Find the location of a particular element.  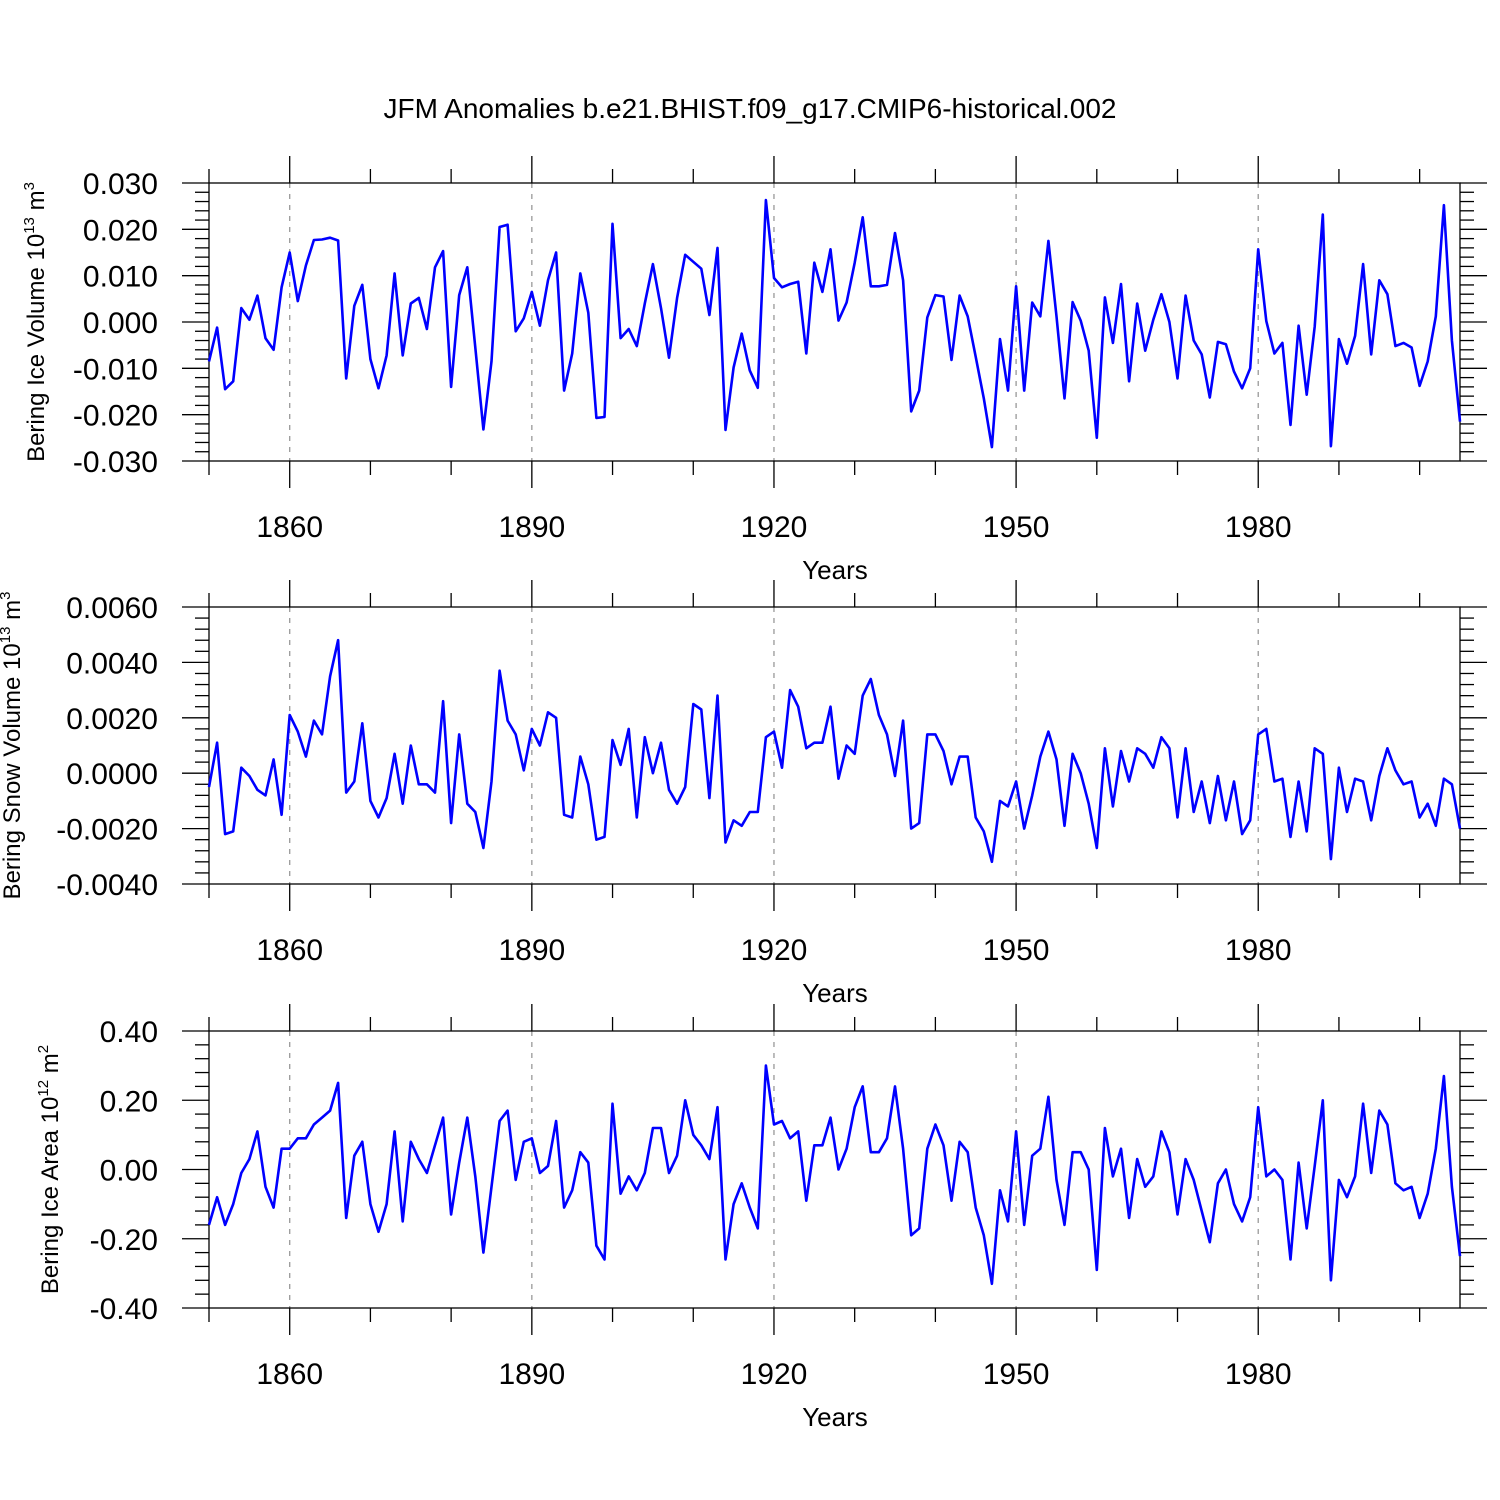

series-line-ice-area is located at coordinates (834, 1175).